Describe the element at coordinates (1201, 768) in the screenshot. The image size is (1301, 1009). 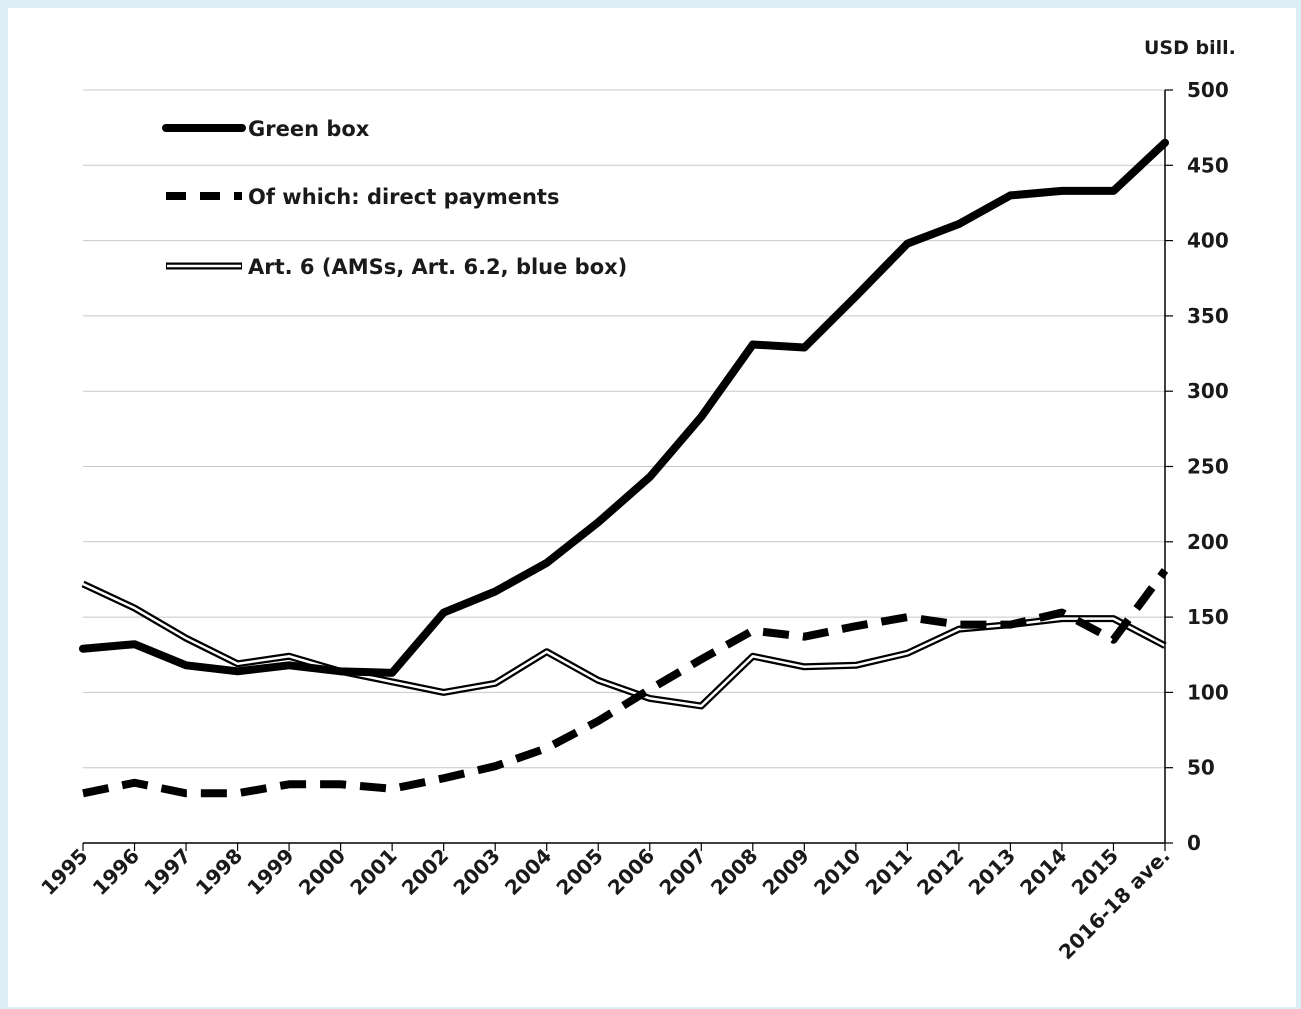
I see `y-tick-label: 50` at that location.